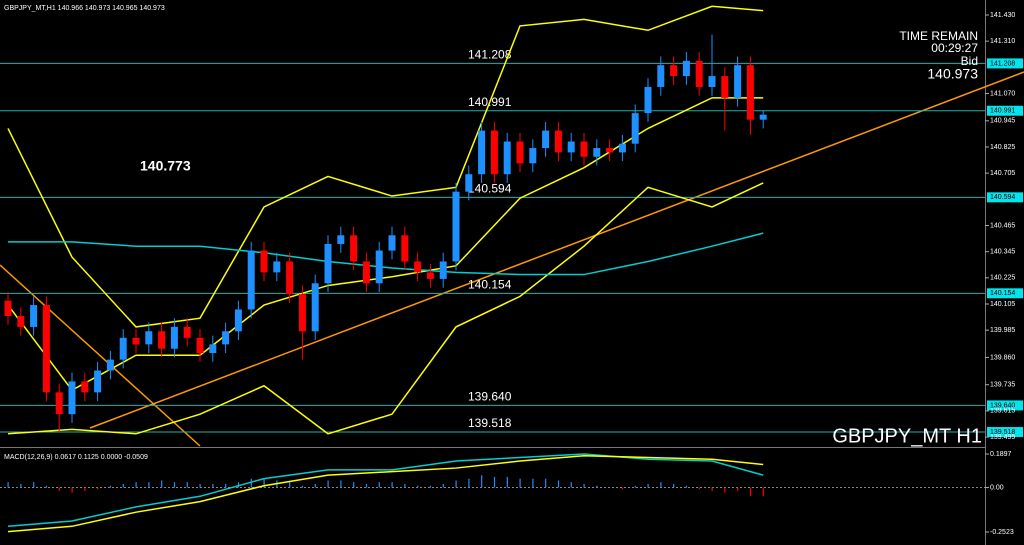 The height and width of the screenshot is (545, 1024). What do you see at coordinates (490, 189) in the screenshot?
I see `level-label: 140.594` at bounding box center [490, 189].